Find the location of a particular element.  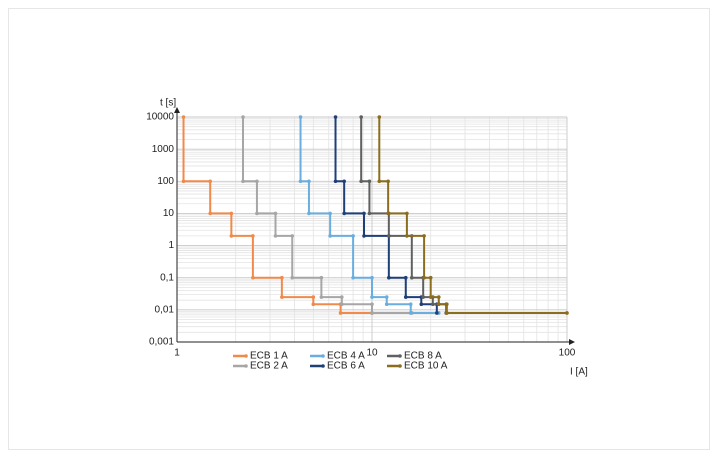

y-tick-label: 0,1 is located at coordinates (167, 277).